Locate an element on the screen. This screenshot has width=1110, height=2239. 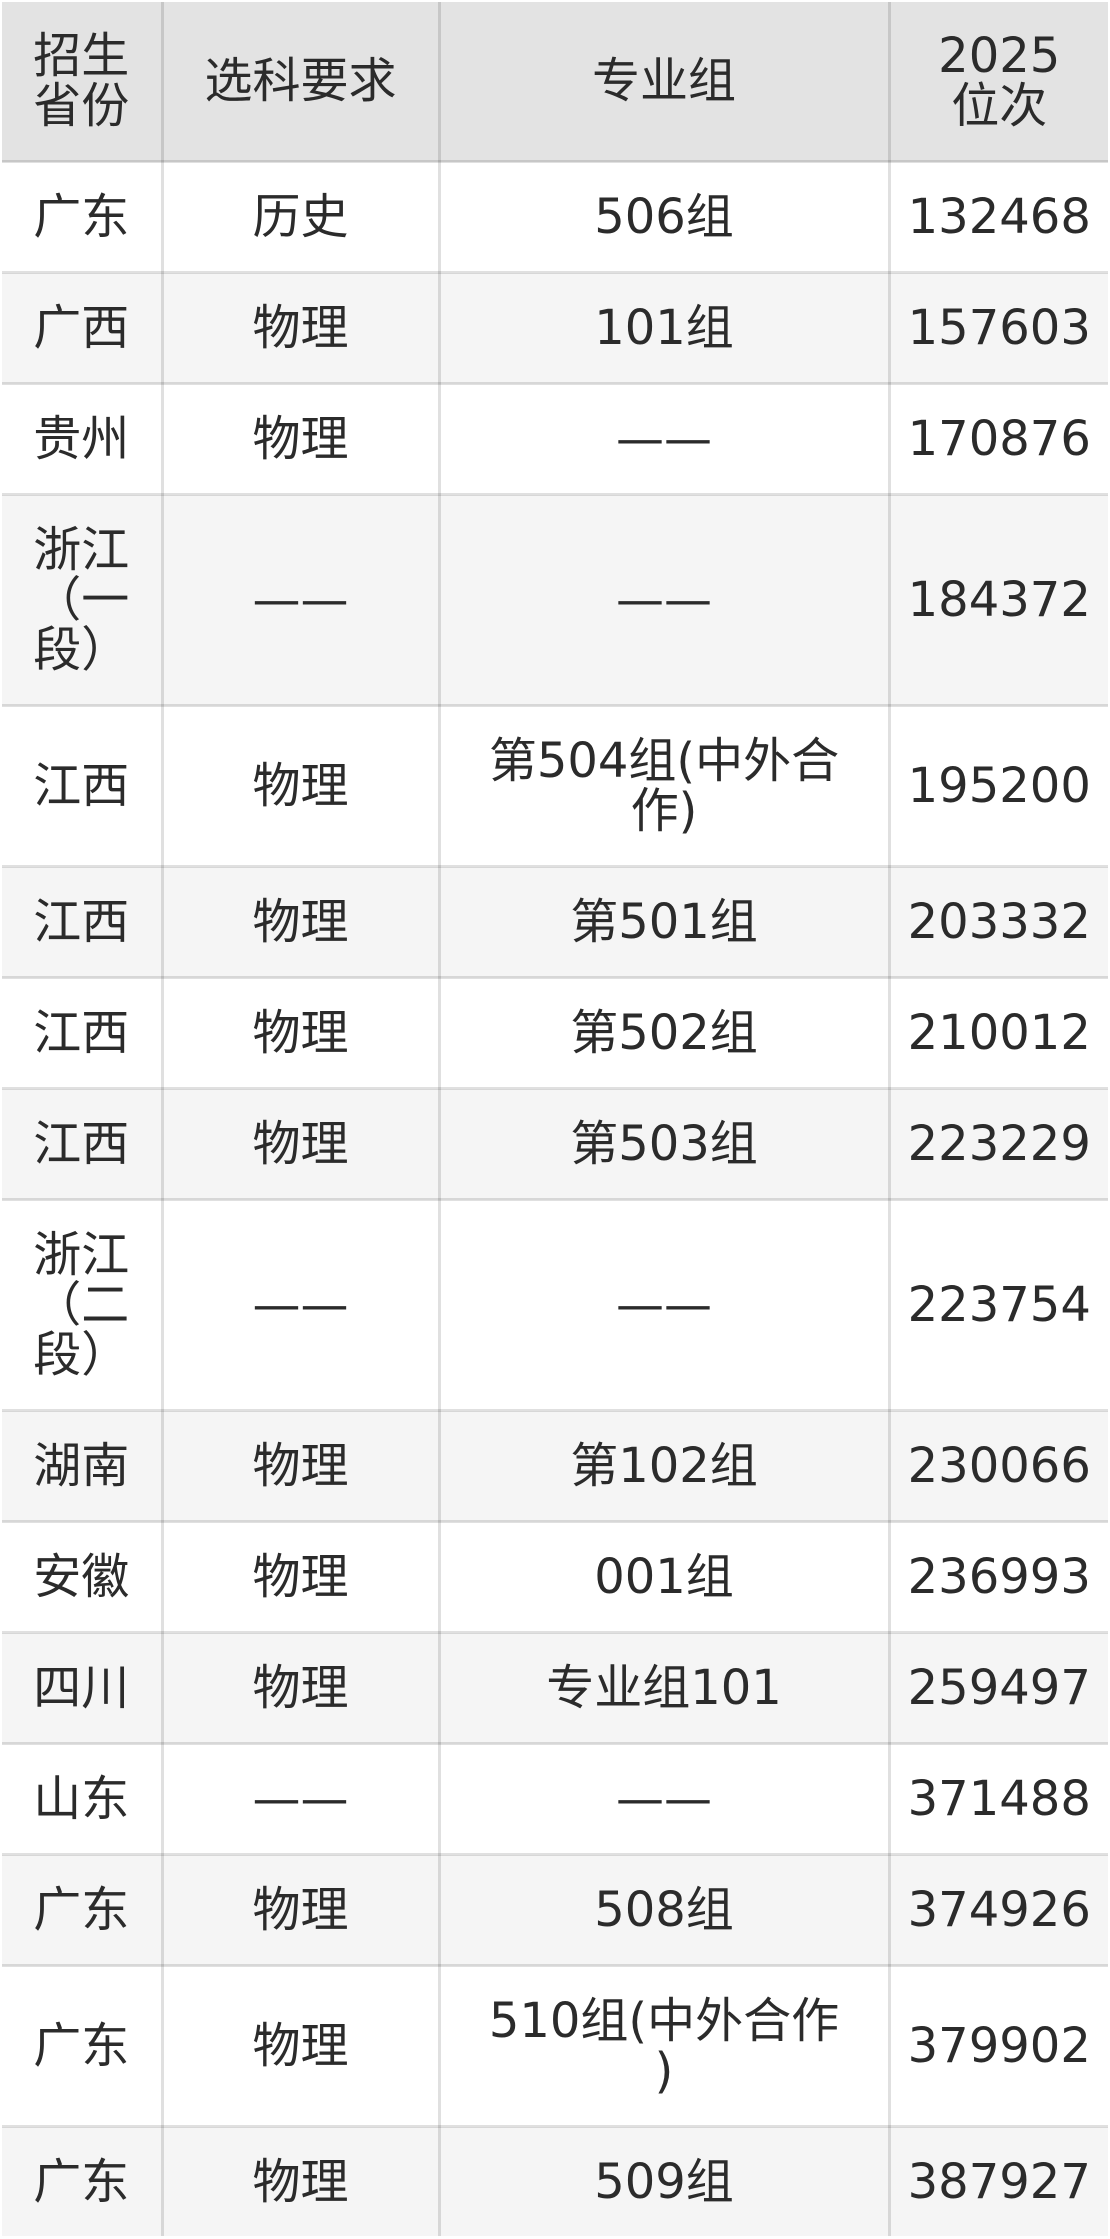
cell-province: 安徽 is located at coordinates (82, 1577).